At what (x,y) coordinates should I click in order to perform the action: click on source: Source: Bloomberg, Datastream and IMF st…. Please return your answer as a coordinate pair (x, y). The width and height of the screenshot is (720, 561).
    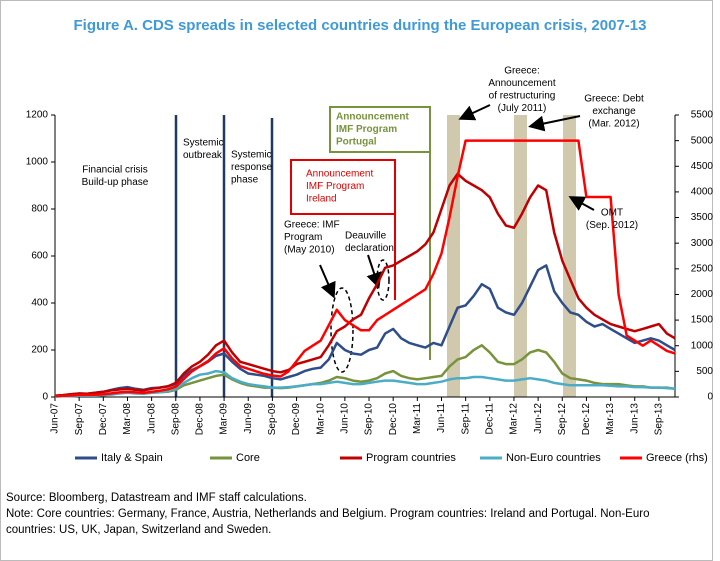
    Looking at the image, I should click on (156, 498).